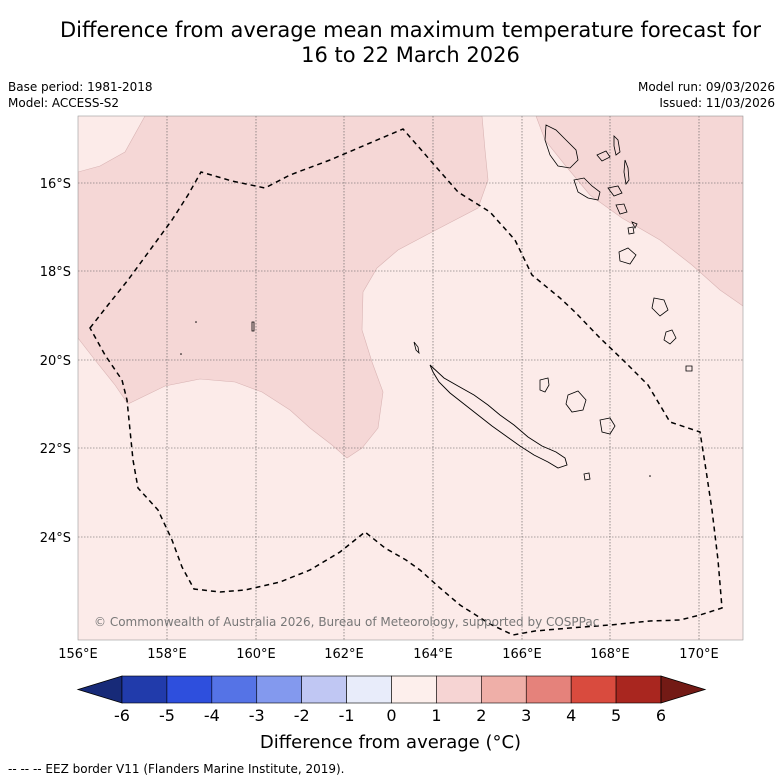 The width and height of the screenshot is (781, 781). What do you see at coordinates (391, 715) in the screenshot?
I see `colorbar-tick-label: 0` at bounding box center [391, 715].